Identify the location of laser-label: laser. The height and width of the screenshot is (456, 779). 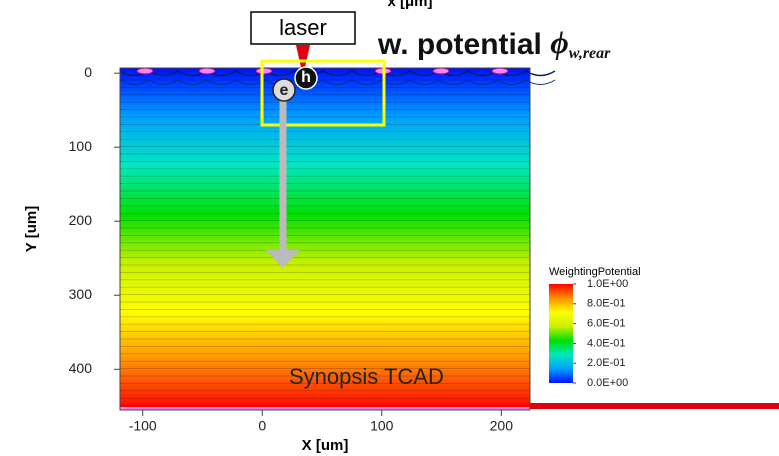
(303, 27).